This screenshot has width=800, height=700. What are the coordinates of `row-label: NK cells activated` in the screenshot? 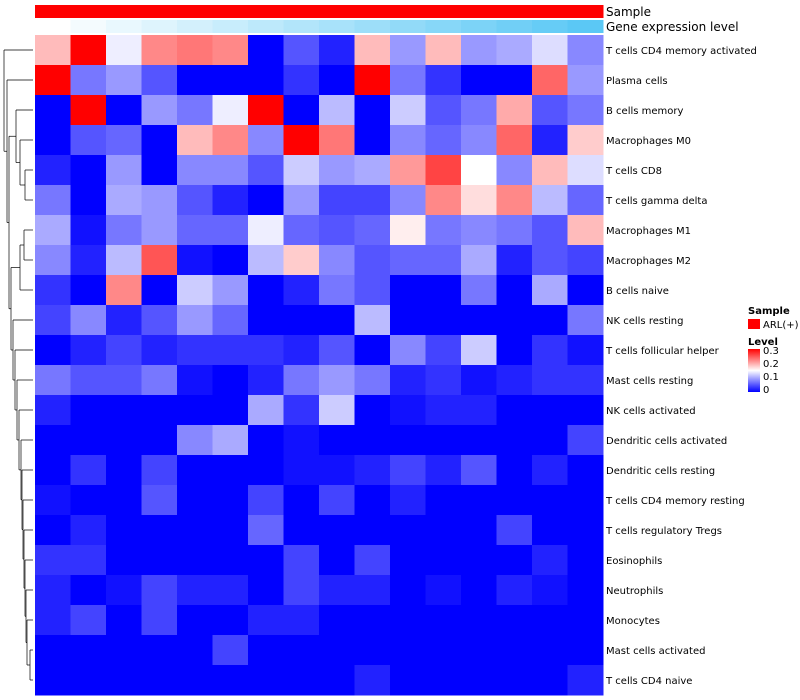 It's located at (651, 411).